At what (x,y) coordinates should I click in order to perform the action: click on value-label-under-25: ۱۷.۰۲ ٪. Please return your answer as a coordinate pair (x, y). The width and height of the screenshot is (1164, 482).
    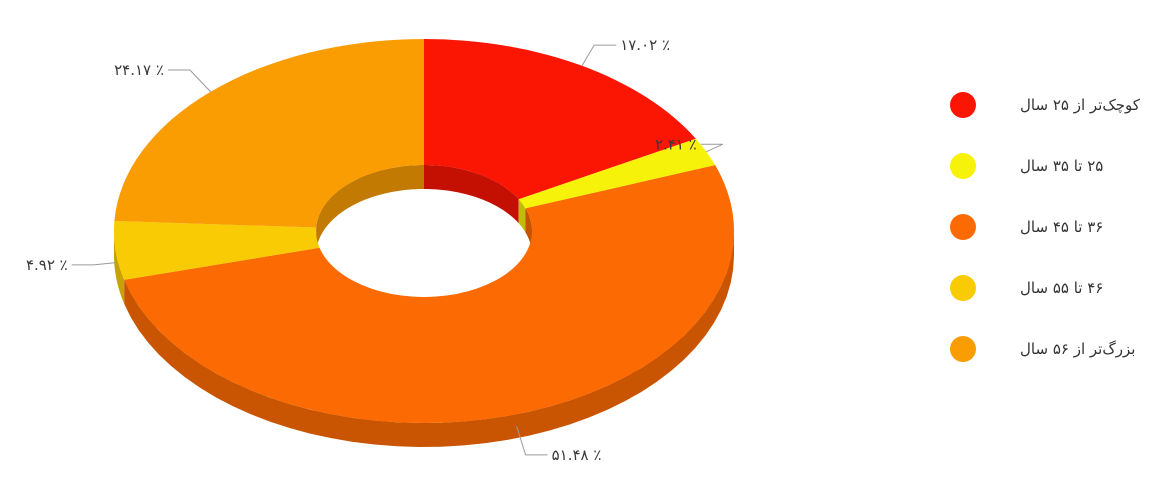
    Looking at the image, I should click on (645, 45).